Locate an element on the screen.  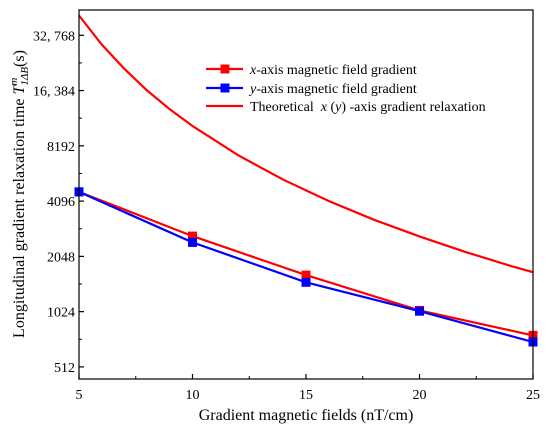
y-axis-ticks: 512 1024 2048 4096 8192 16, 384 32, 768 is located at coordinates (58, 202).